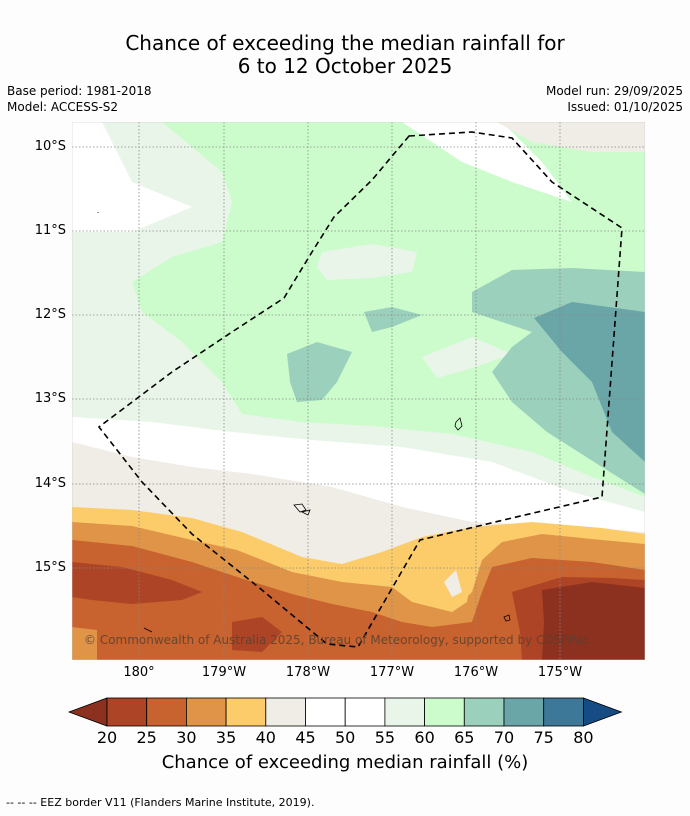 The height and width of the screenshot is (816, 690). I want to click on lon-label: 176°W, so click(476, 672).